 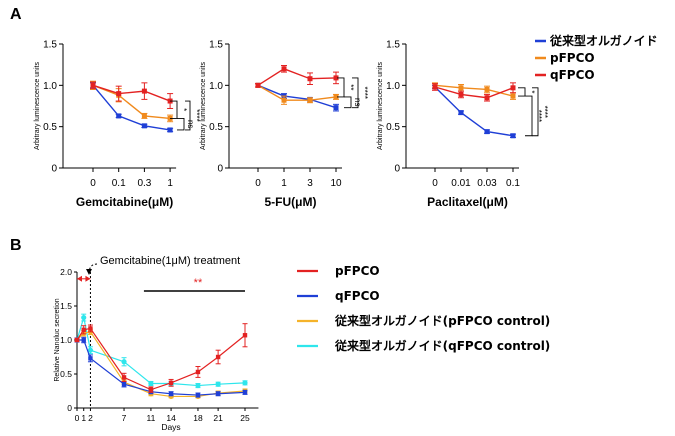 I want to click on y-axis-title: Relative Nanoluc secretion, so click(x=57, y=339).